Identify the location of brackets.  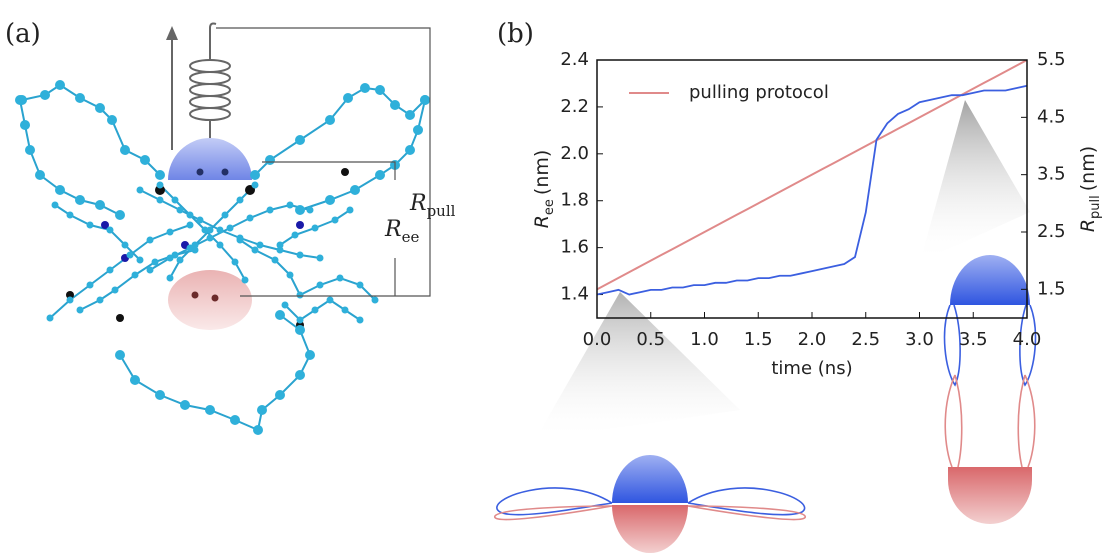
(323, 162).